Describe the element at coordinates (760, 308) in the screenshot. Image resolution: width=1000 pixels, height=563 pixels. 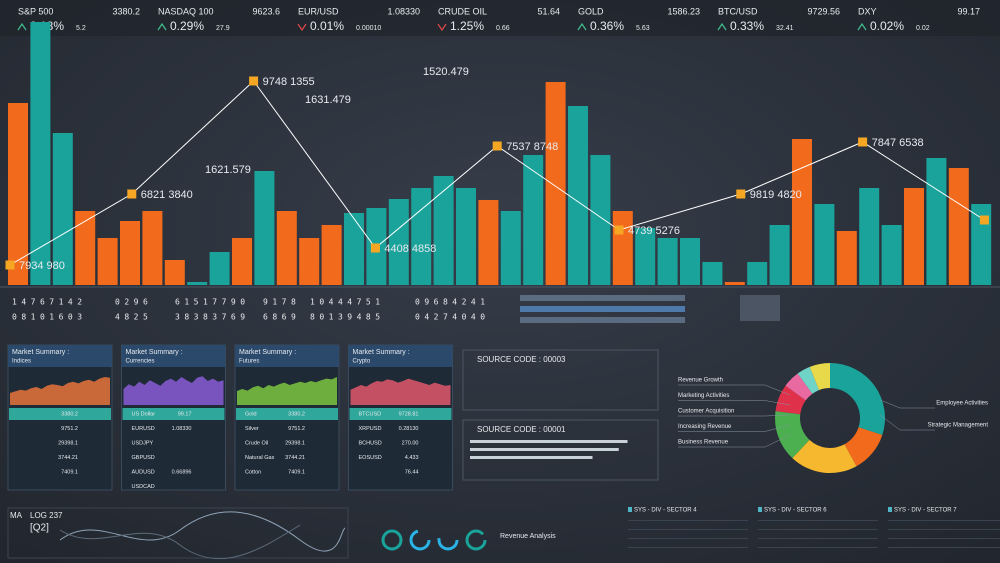
I see `status-block` at that location.